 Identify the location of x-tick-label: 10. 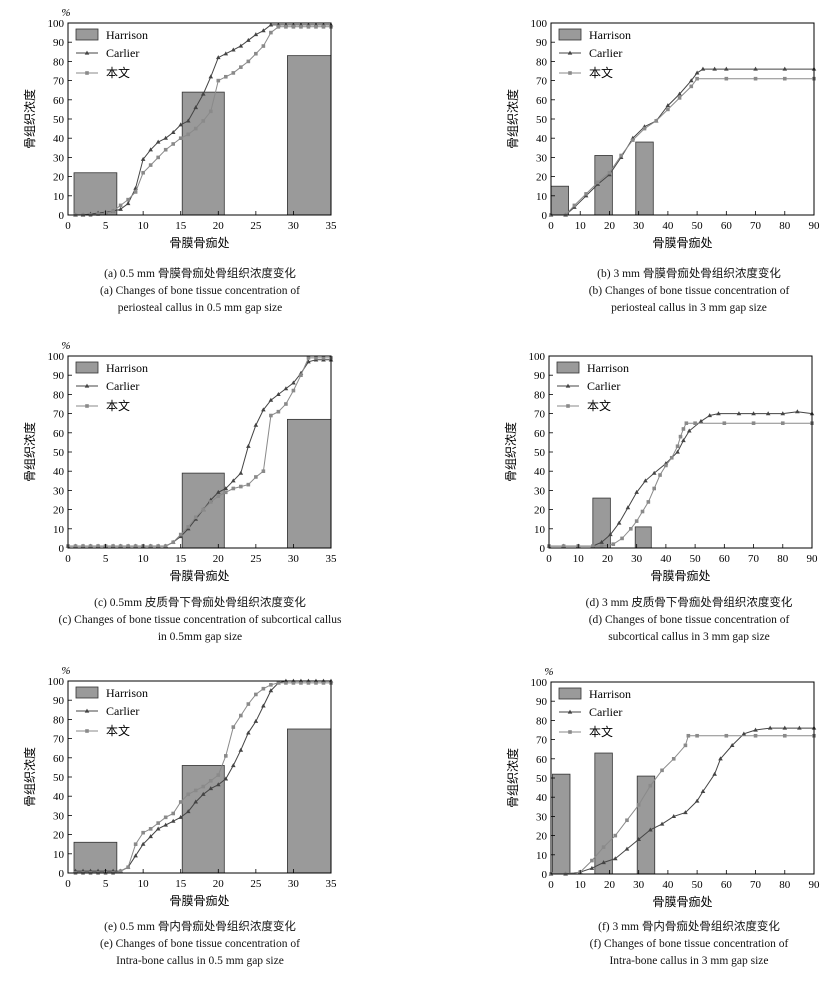
(144, 226).